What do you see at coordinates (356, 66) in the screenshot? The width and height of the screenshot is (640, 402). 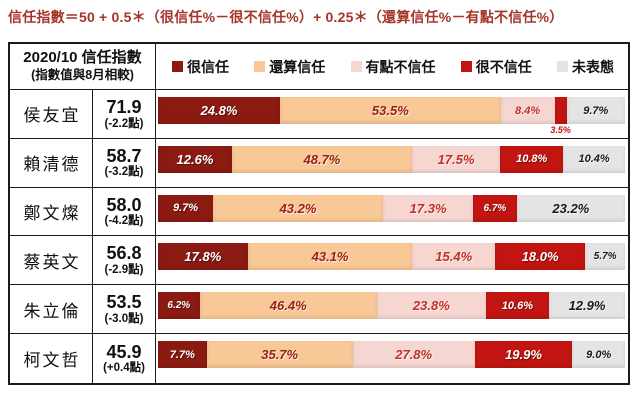 I see `legend-swatch-somewhat-distrust-icon` at bounding box center [356, 66].